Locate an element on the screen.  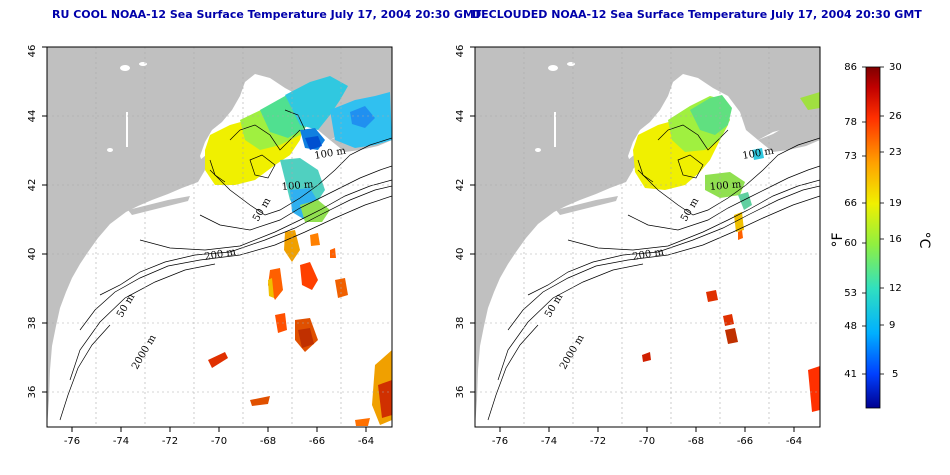
colorbar-gradient is located at coordinates (873, 237).